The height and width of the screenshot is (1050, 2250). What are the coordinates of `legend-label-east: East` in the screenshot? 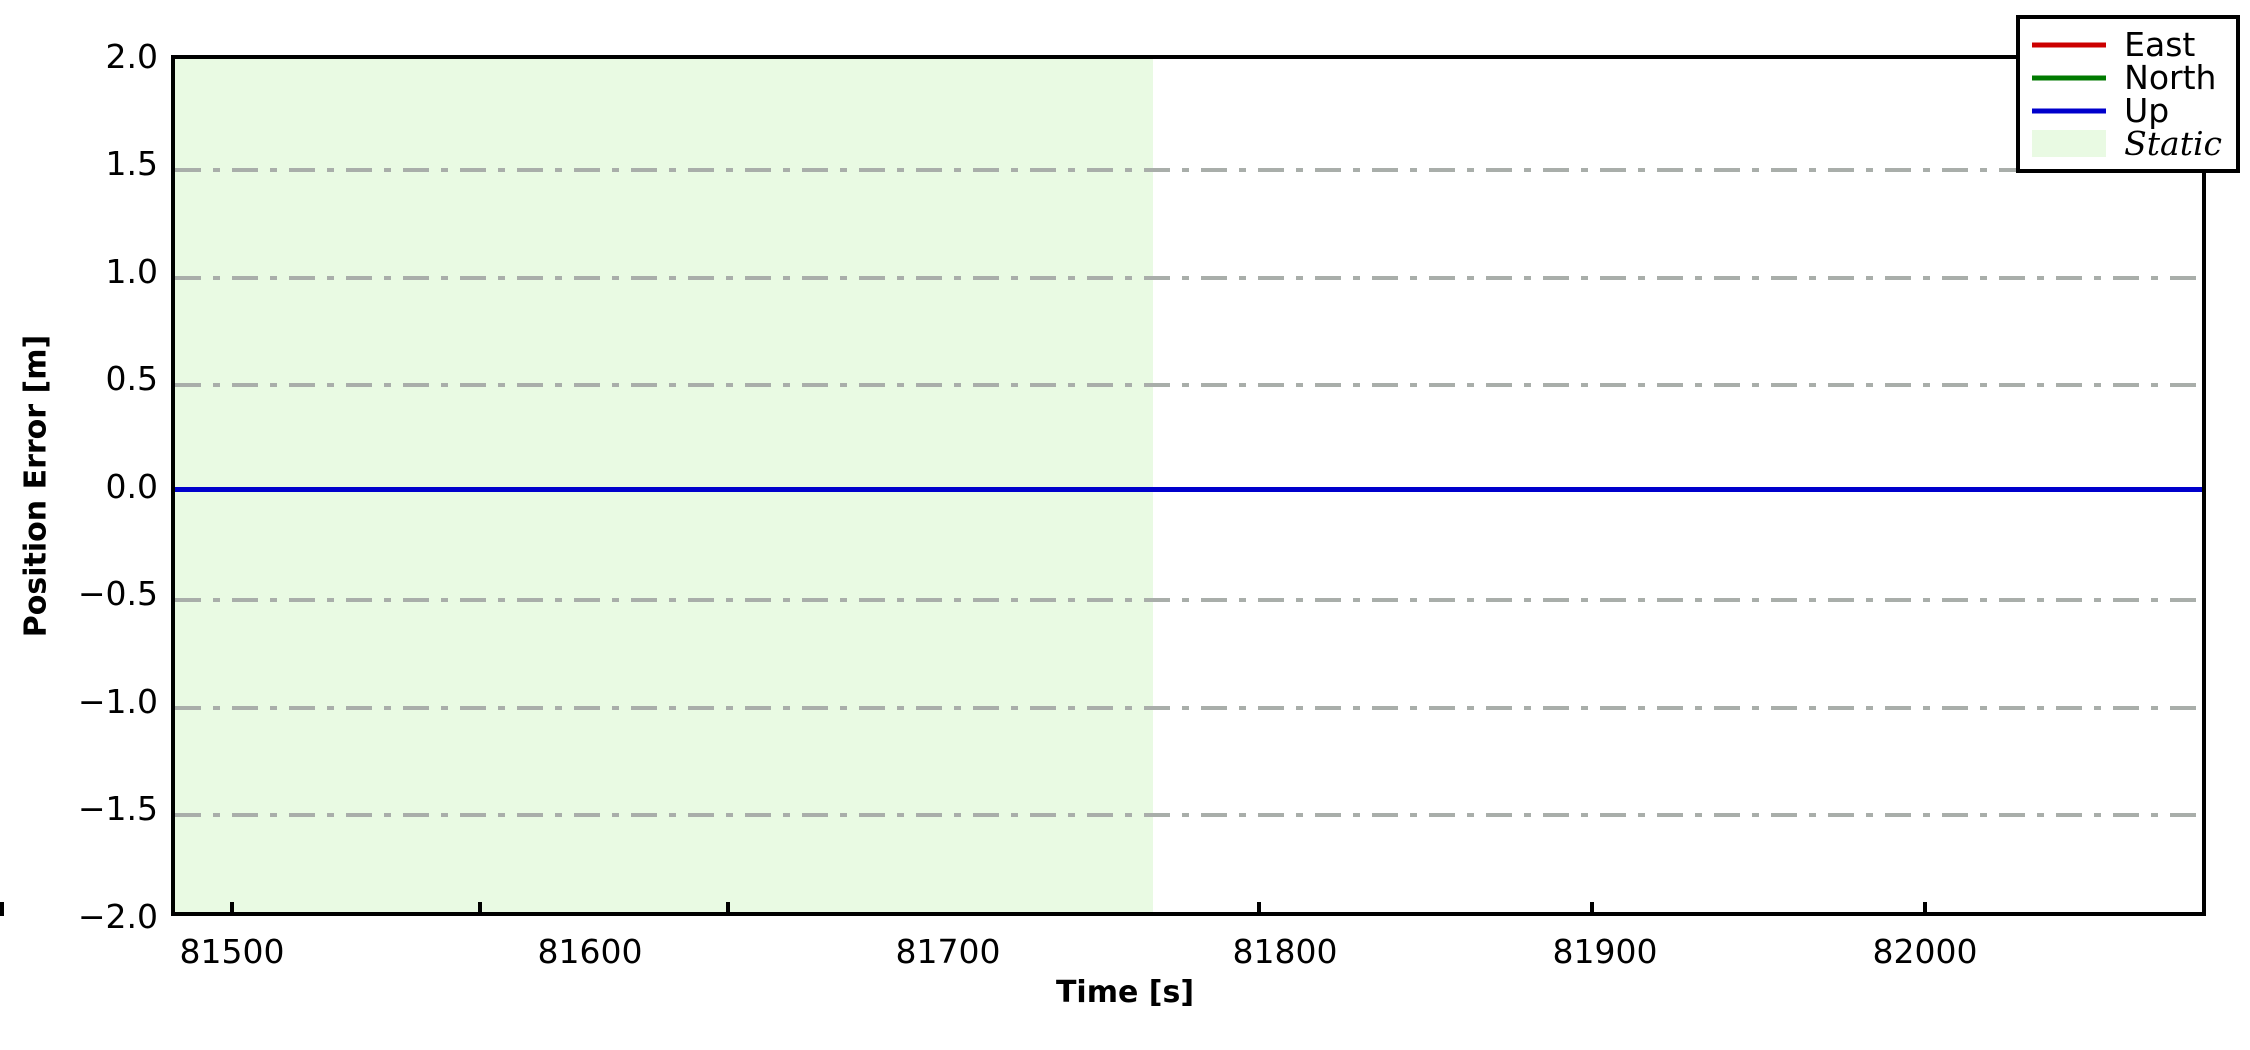 It's located at (2160, 44).